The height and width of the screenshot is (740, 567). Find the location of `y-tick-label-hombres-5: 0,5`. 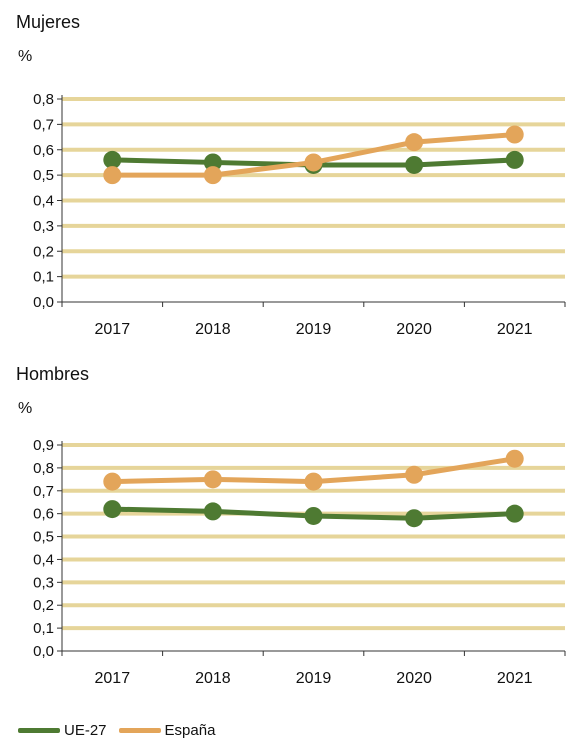

y-tick-label-hombres-5: 0,5 is located at coordinates (43, 537).